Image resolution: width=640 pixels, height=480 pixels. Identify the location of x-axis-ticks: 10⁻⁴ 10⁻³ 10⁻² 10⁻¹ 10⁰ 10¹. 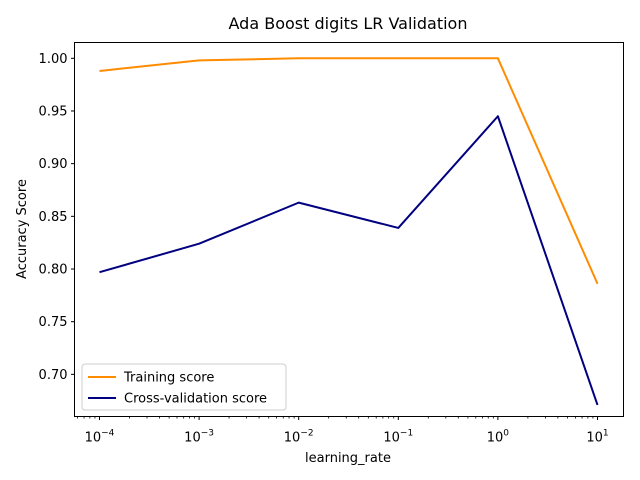
(343, 431).